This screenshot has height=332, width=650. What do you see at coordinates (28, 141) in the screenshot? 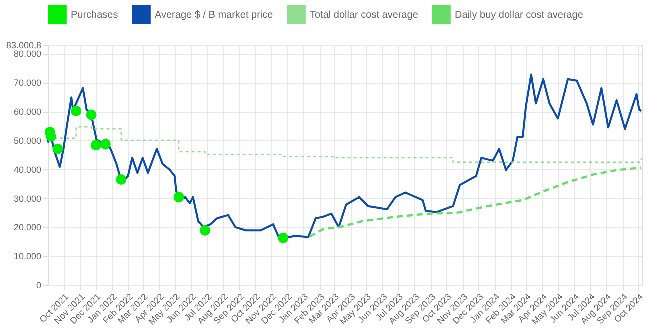
I see `y-tick-label: 50.000` at bounding box center [28, 141].